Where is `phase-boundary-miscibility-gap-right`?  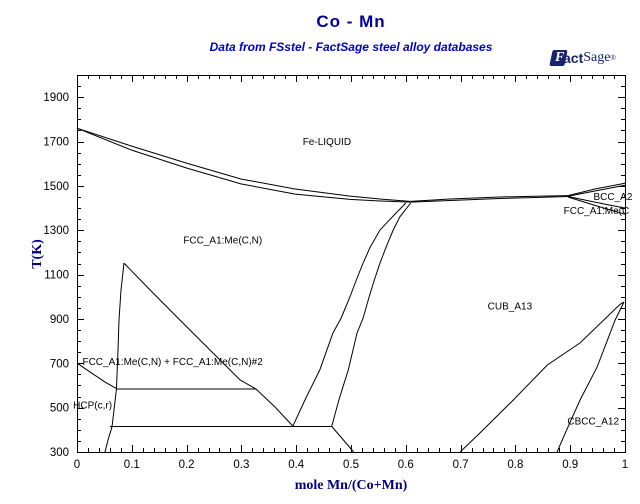 phase-boundary-miscibility-gap-right is located at coordinates (208, 344).